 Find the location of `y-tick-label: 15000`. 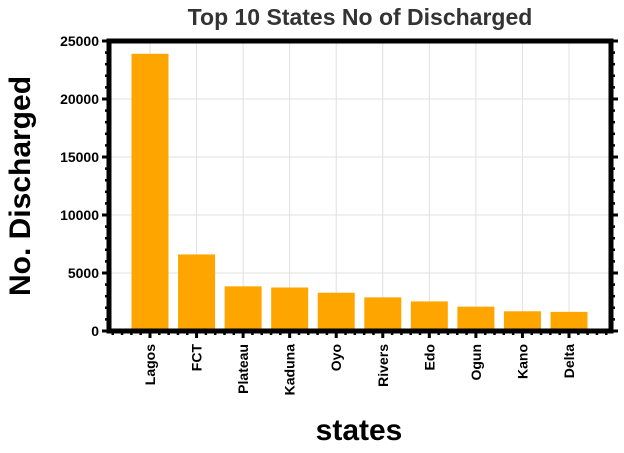

y-tick-label: 15000 is located at coordinates (79, 157).